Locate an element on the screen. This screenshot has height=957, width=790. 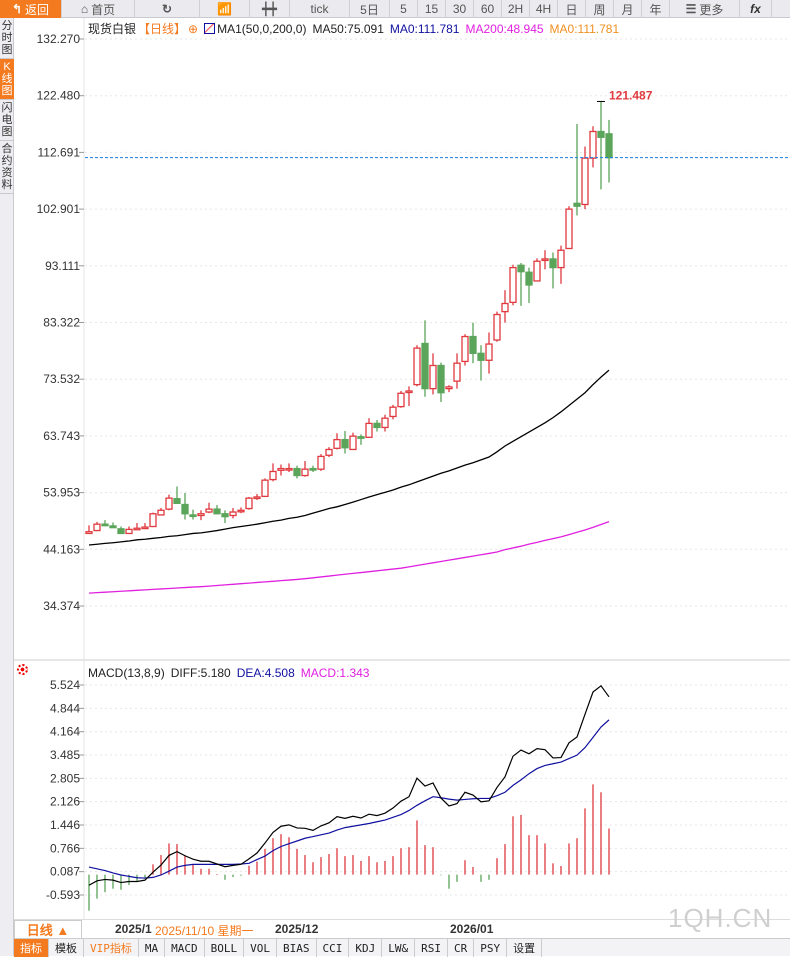
toolbar-button--: 年 is located at coordinates (656, 9).